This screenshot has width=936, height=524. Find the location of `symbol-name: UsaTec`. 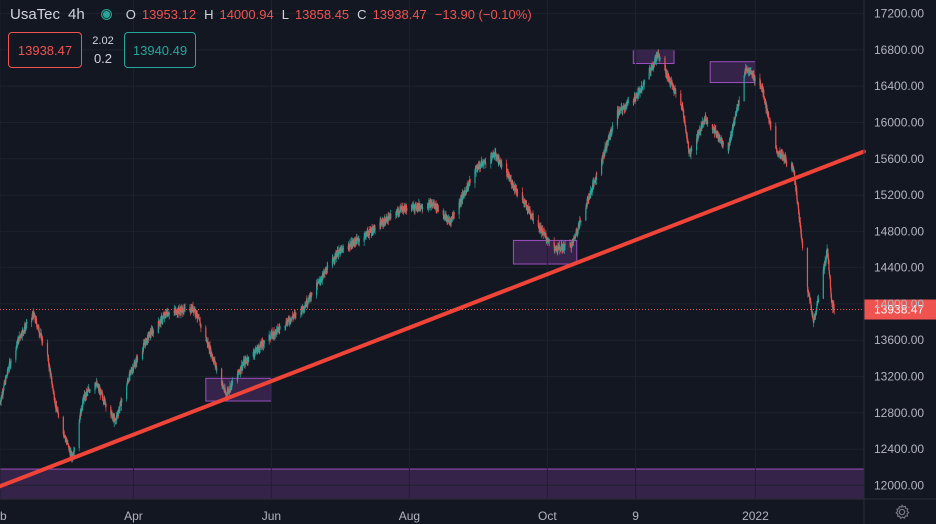

symbol-name: UsaTec is located at coordinates (35, 14).